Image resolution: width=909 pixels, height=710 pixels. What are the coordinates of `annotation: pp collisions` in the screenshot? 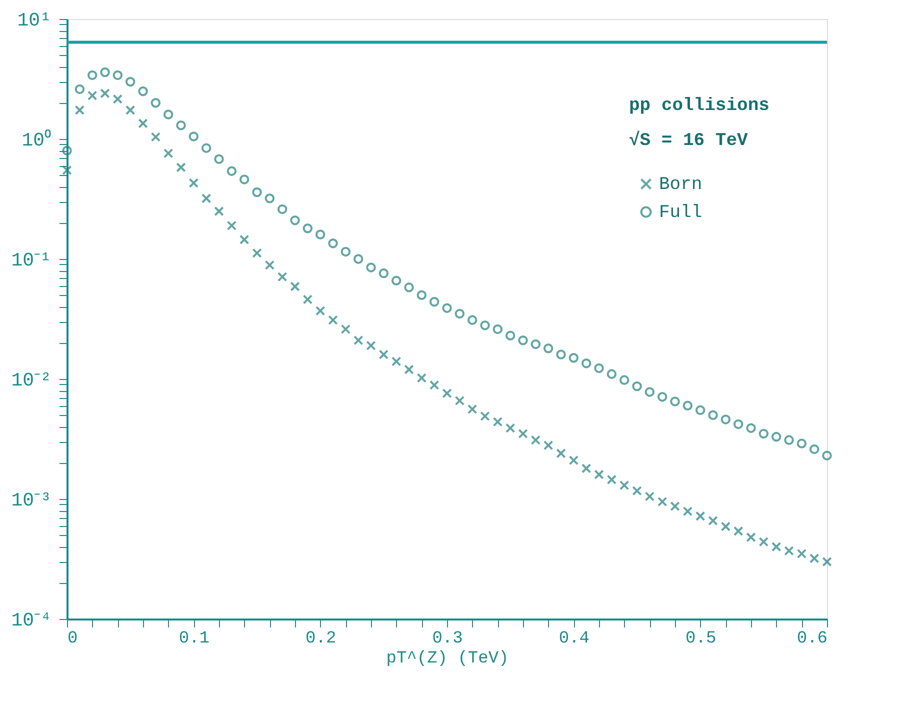 It's located at (699, 106).